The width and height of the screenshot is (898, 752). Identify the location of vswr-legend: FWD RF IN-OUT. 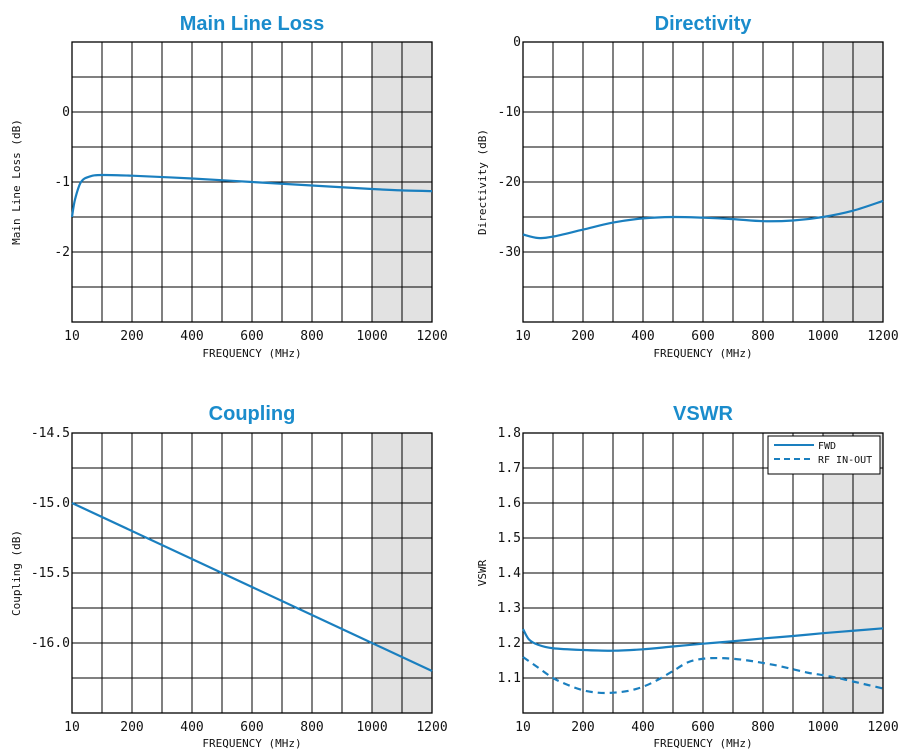
(824, 455).